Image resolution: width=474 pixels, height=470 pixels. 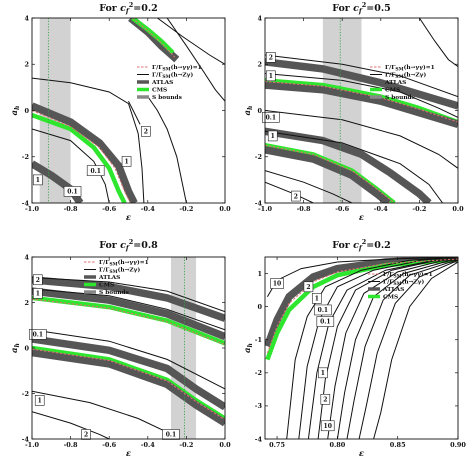 What do you see at coordinates (183, 348) in the screenshot?
I see `s-bounds-band` at bounding box center [183, 348].